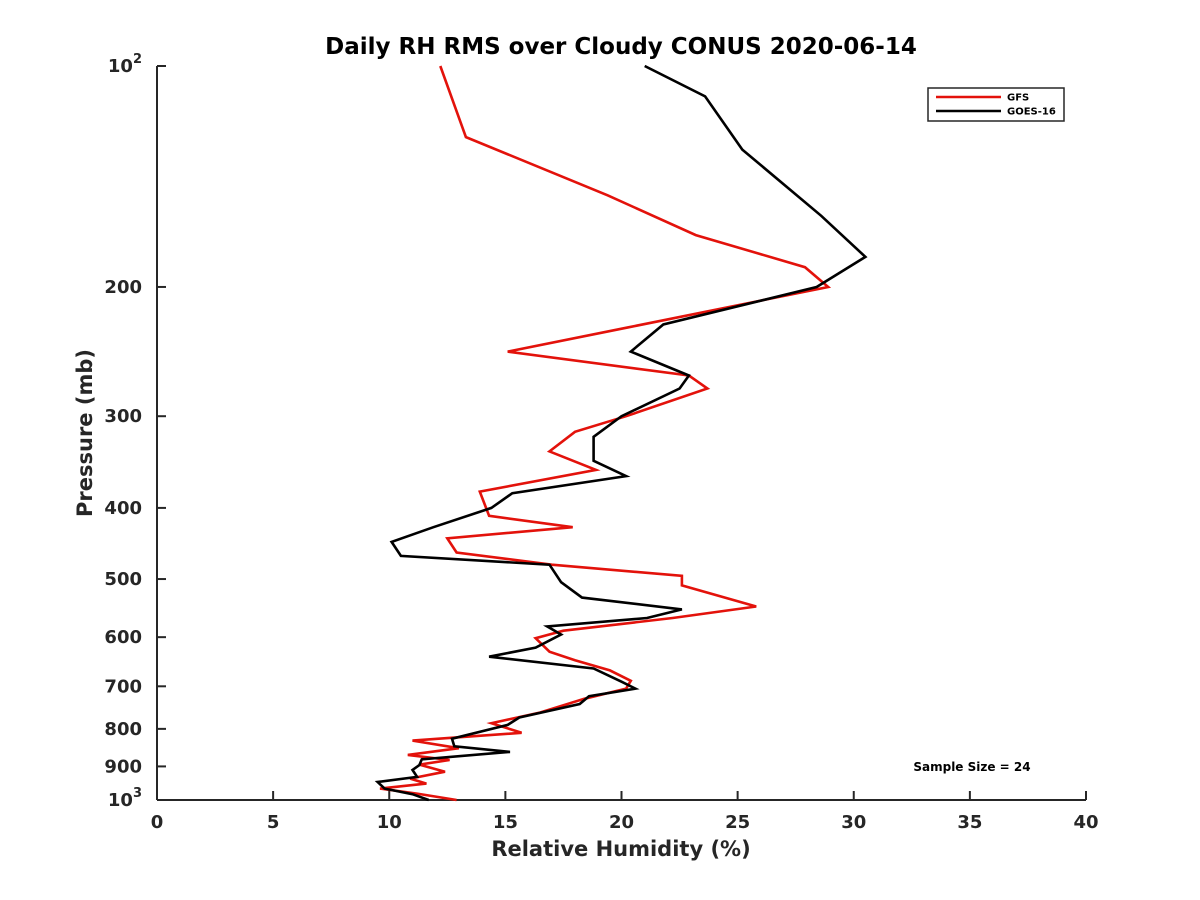 This screenshot has width=1200, height=900. Describe the element at coordinates (853, 822) in the screenshot. I see `x-tick-label: 30` at that location.